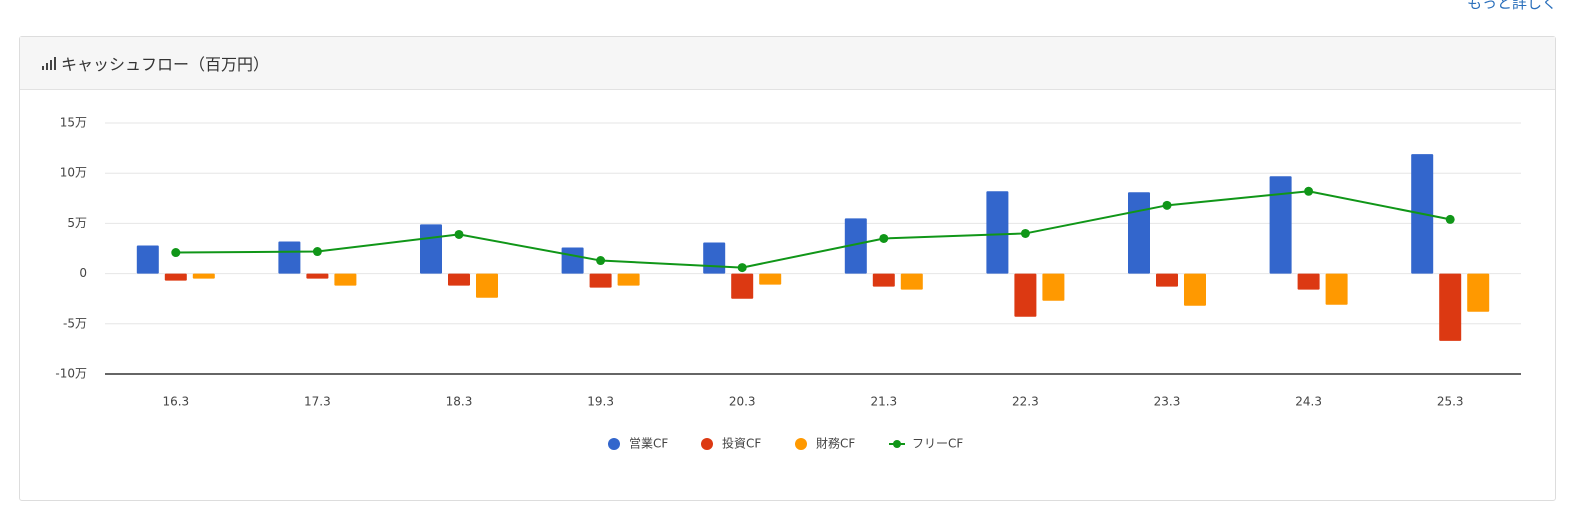  Describe the element at coordinates (1511, 6) in the screenshot. I see `more-link: もっと詳しく` at that location.